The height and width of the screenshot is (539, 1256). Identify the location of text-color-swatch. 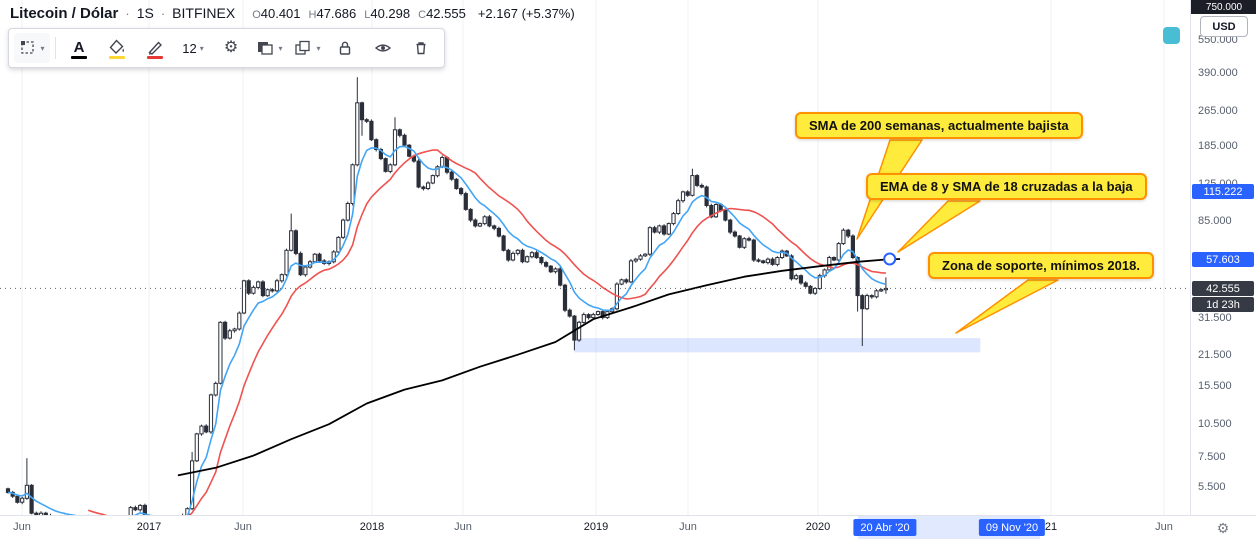
(79, 57).